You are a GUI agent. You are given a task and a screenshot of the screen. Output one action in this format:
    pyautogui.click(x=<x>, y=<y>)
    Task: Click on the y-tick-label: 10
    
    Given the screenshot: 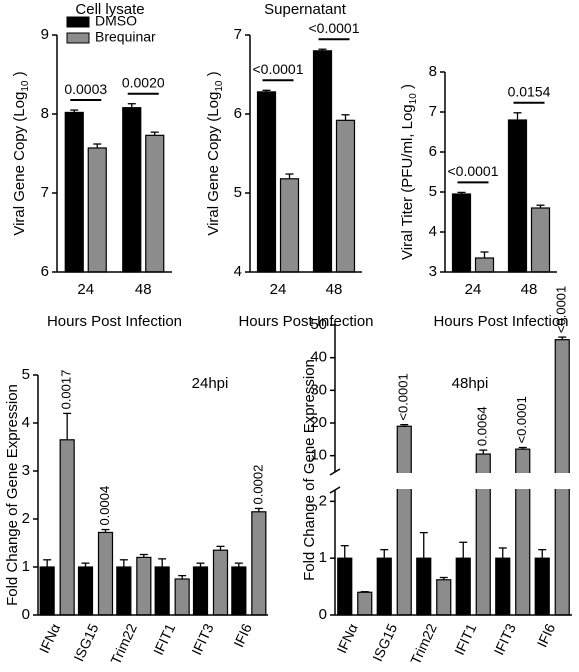 What is the action you would take?
    pyautogui.click(x=318, y=455)
    